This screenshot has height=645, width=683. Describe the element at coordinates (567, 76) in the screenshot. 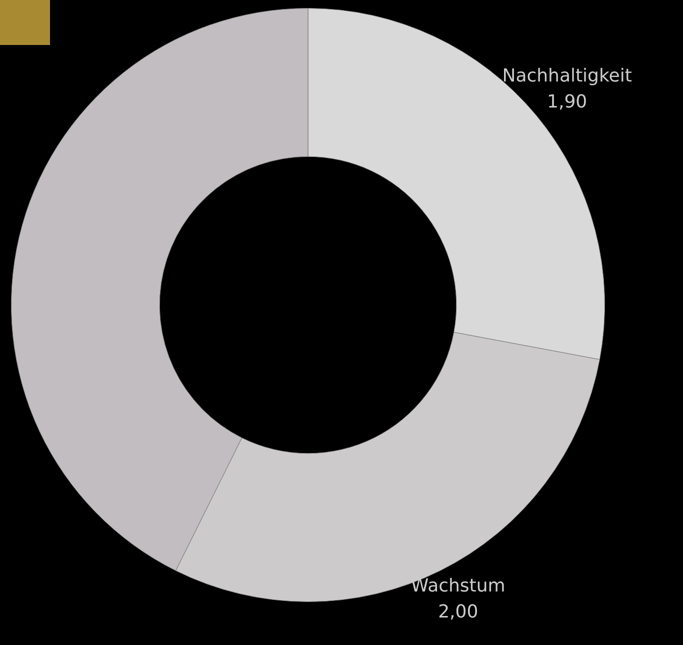

I see `slice-label: Nachhaltigkeit` at that location.